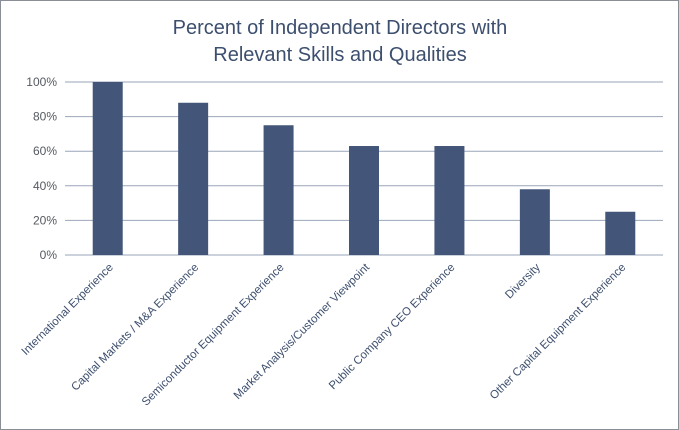 The width and height of the screenshot is (679, 430). I want to click on y-tick-label: 0%, so click(49, 255).